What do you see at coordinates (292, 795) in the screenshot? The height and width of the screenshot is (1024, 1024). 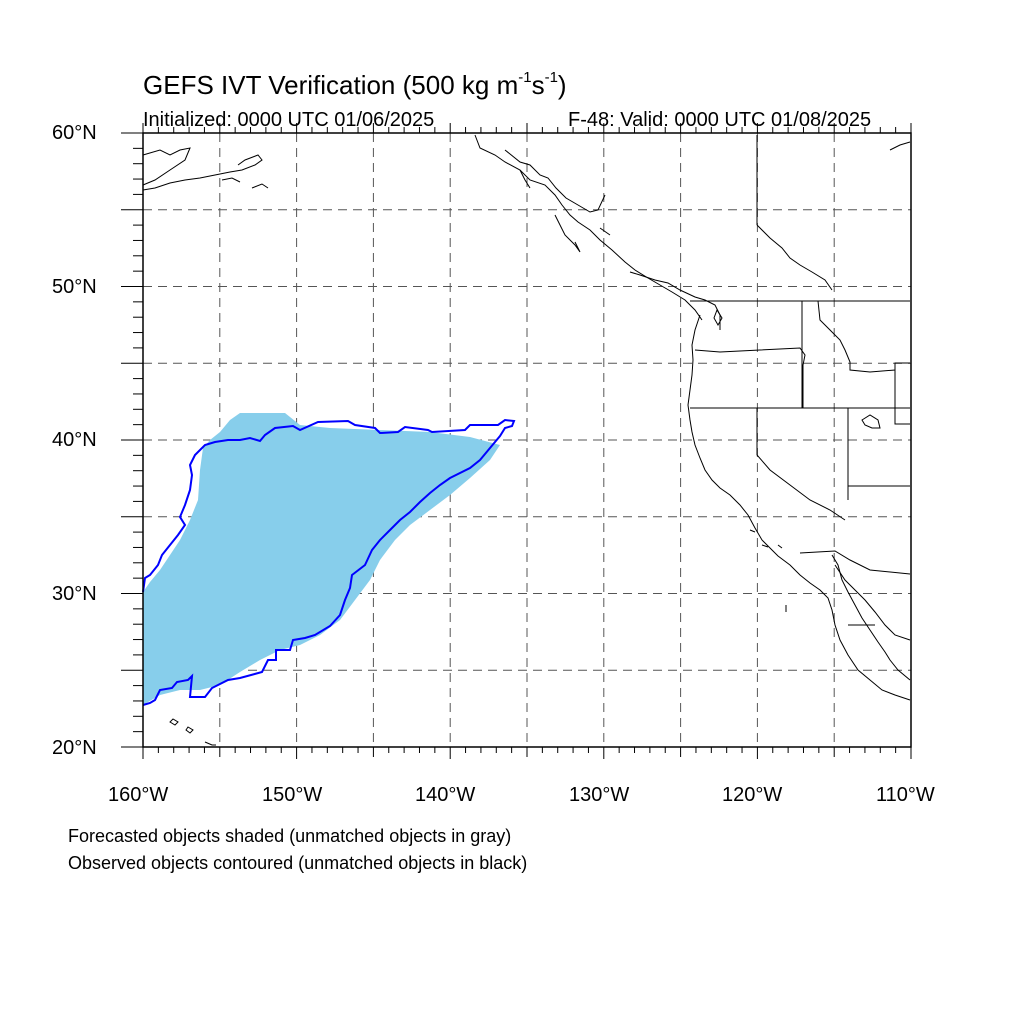 I see `lon-label-150w: 150°W` at bounding box center [292, 795].